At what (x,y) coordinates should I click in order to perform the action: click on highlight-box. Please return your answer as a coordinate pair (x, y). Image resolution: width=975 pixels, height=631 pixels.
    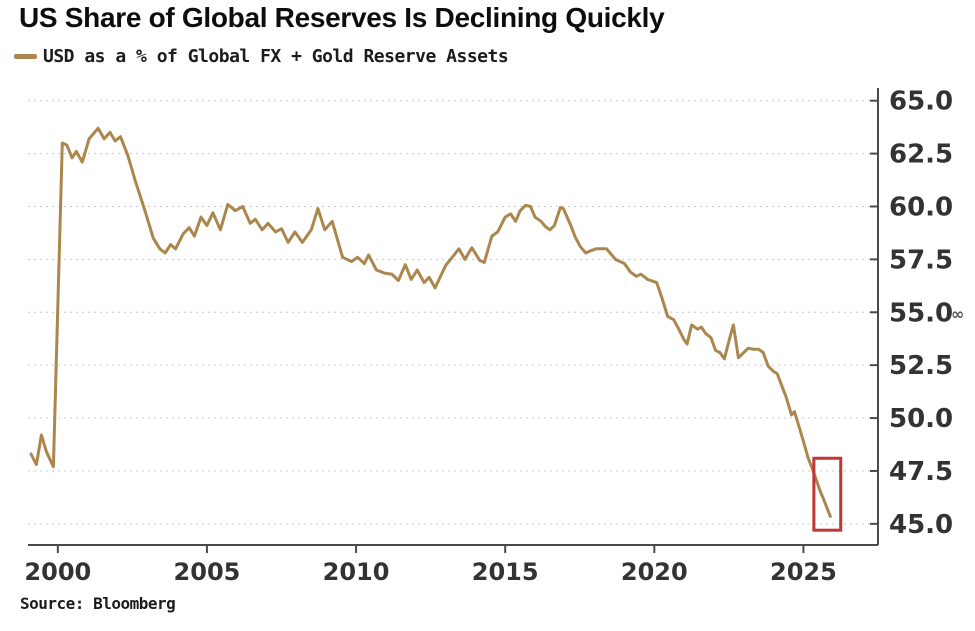
    Looking at the image, I should click on (827, 494).